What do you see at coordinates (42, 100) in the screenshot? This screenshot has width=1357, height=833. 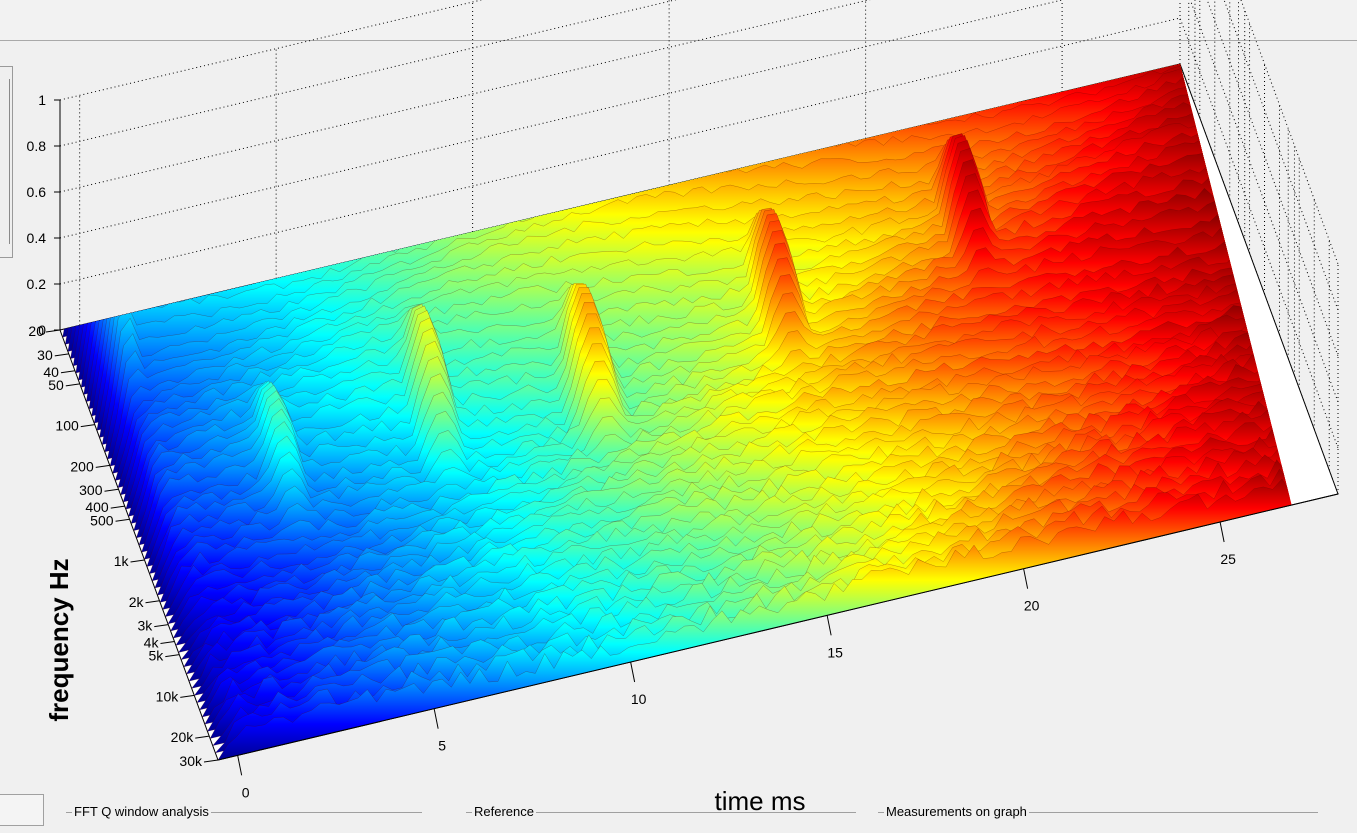 I see `z-tick-label: 1` at bounding box center [42, 100].